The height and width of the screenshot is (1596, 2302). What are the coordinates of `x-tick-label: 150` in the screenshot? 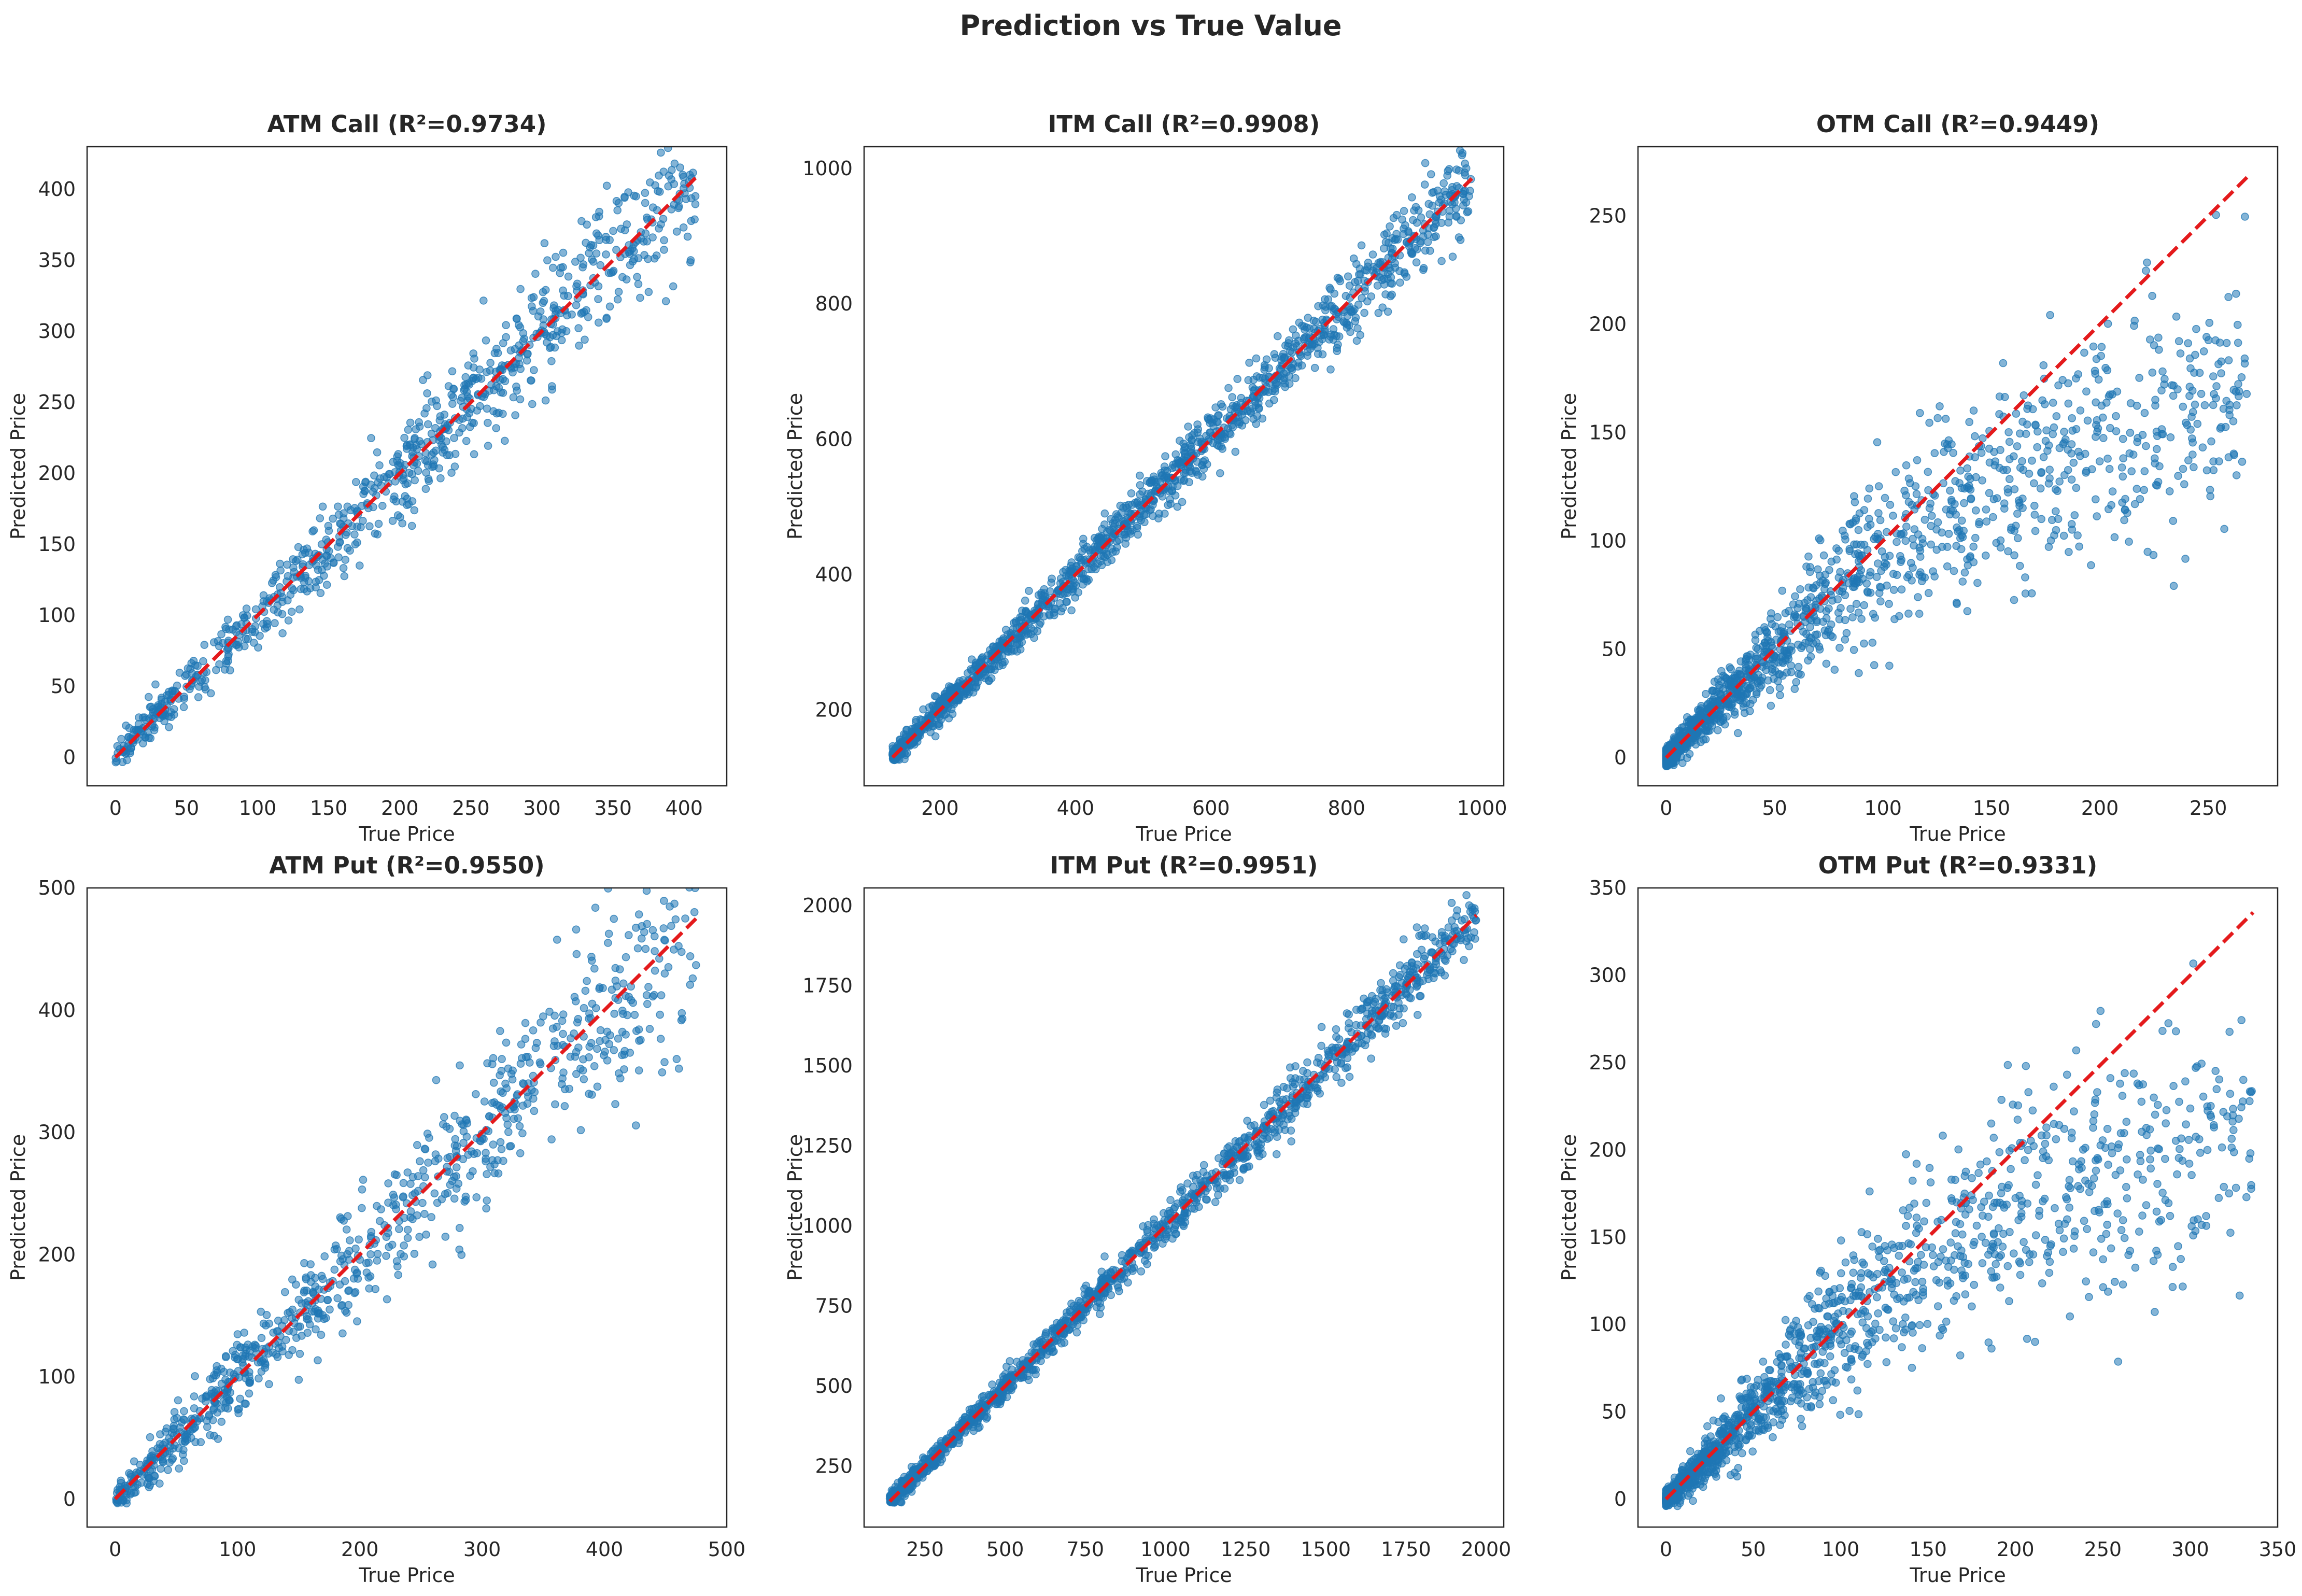 It's located at (1992, 808).